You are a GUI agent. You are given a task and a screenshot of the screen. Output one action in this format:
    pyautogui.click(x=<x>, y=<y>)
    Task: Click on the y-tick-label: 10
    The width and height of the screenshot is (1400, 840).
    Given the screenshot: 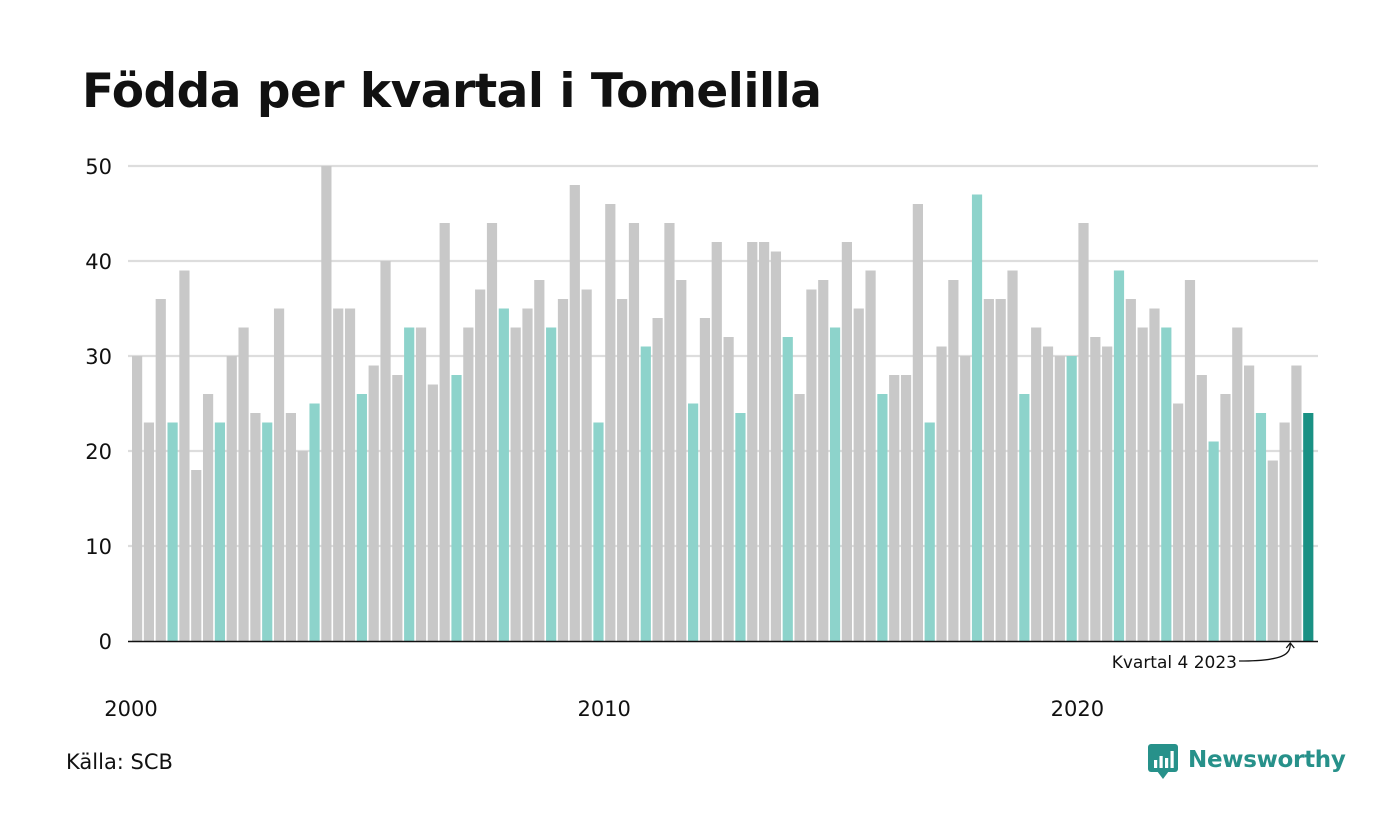 What is the action you would take?
    pyautogui.click(x=98, y=547)
    